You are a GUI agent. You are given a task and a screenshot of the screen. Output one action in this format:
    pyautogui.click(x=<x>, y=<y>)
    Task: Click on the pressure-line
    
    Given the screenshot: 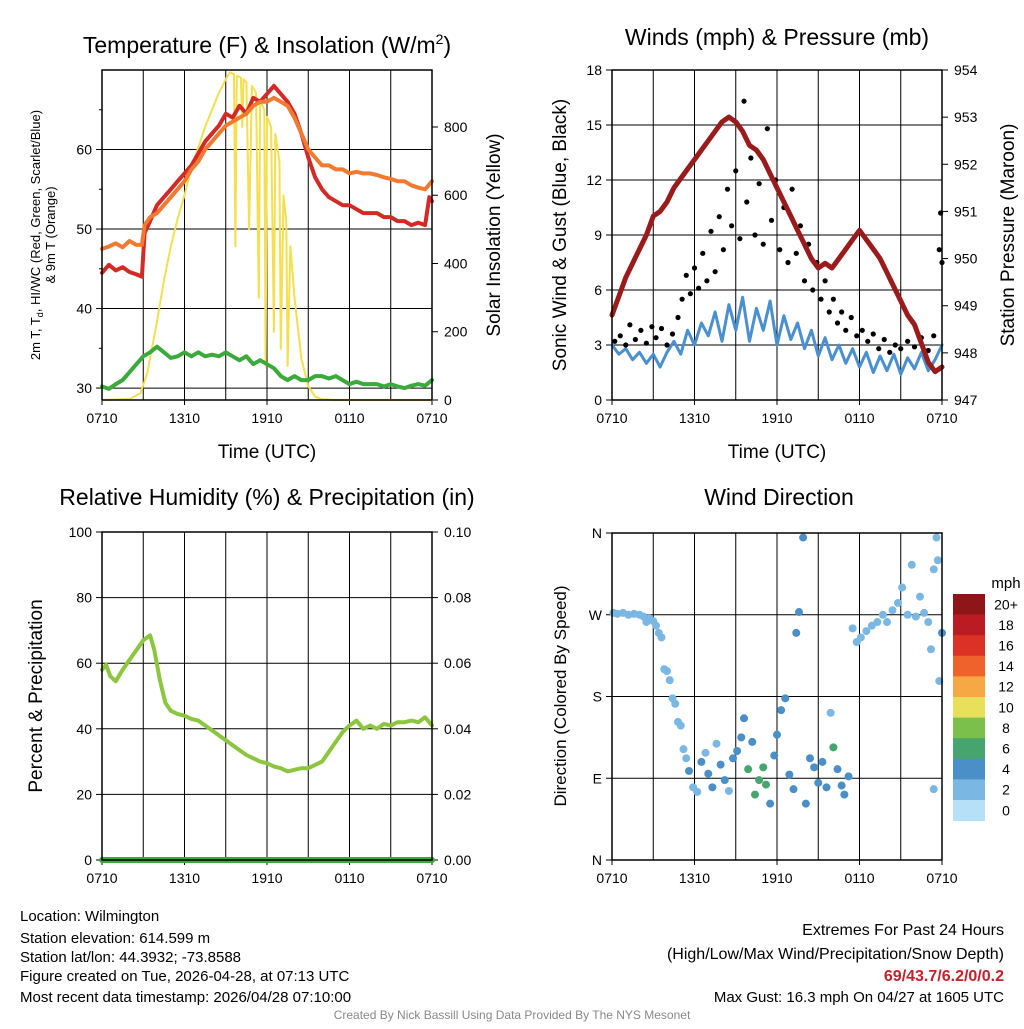 What is the action you would take?
    pyautogui.click(x=777, y=244)
    